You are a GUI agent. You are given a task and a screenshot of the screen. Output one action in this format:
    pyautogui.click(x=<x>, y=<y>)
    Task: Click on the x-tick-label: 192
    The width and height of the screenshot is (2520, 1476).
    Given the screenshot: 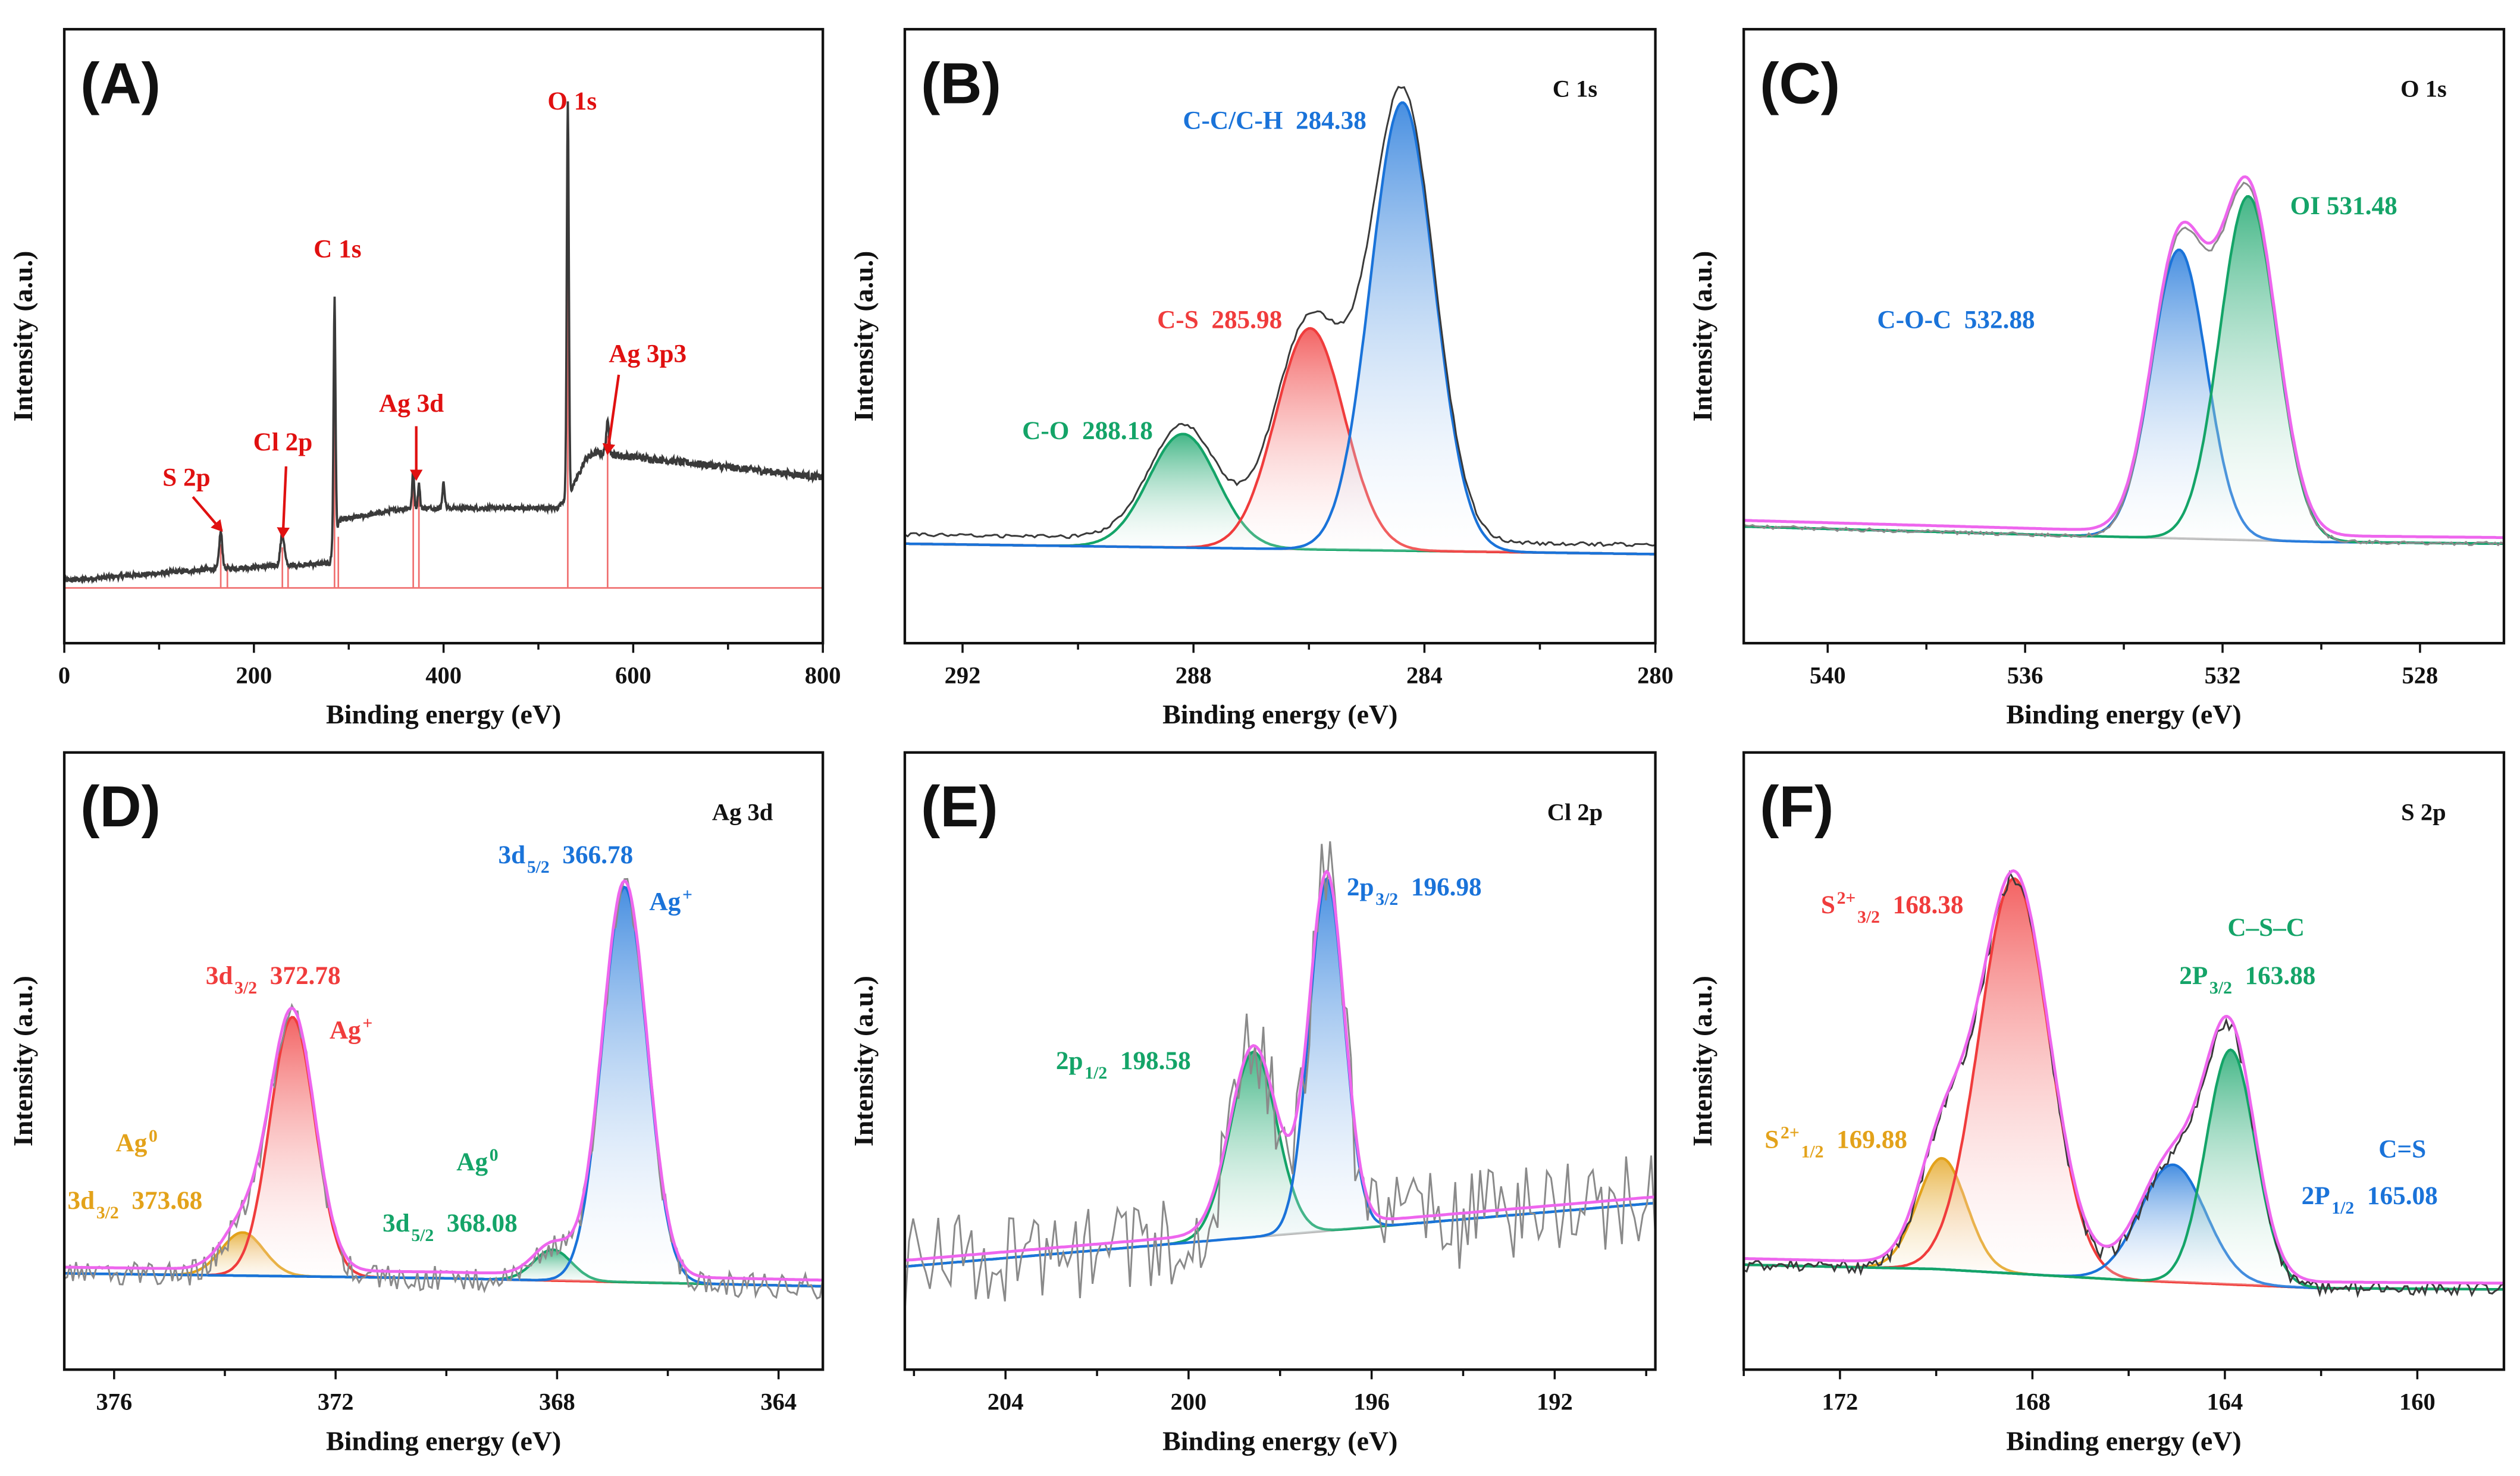 What is the action you would take?
    pyautogui.click(x=1555, y=1402)
    